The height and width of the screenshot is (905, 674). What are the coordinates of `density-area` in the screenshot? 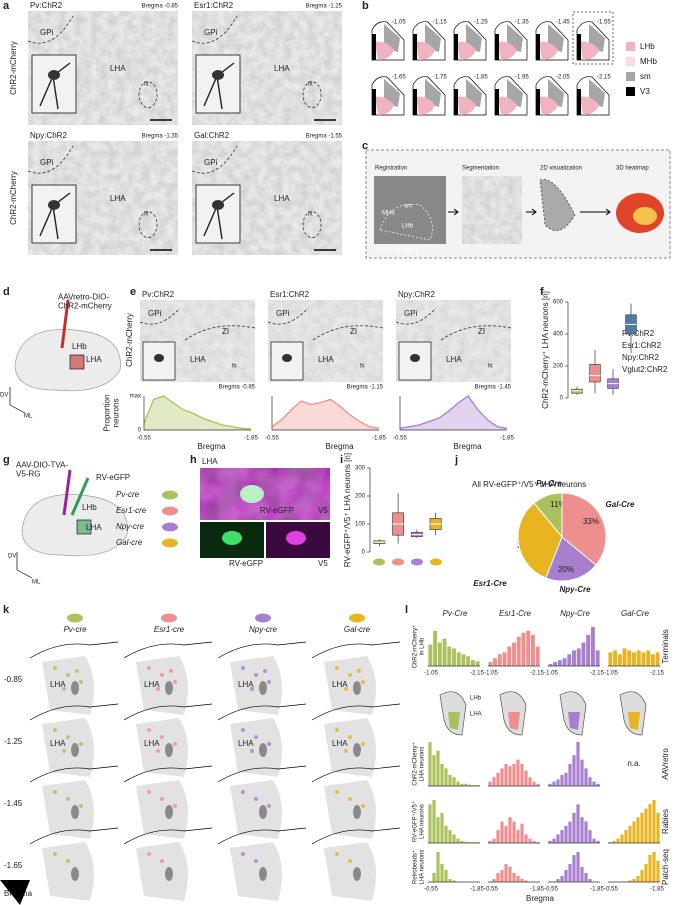 It's located at (197, 413).